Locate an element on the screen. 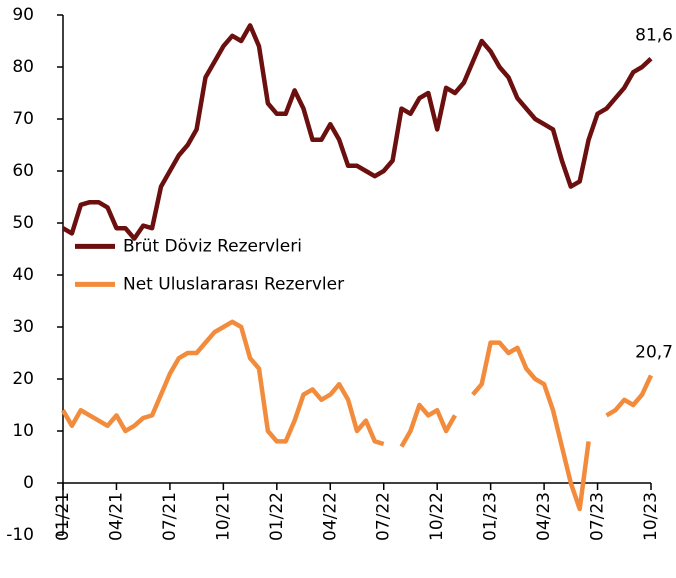  y-tick-label: 60 is located at coordinates (23, 171).